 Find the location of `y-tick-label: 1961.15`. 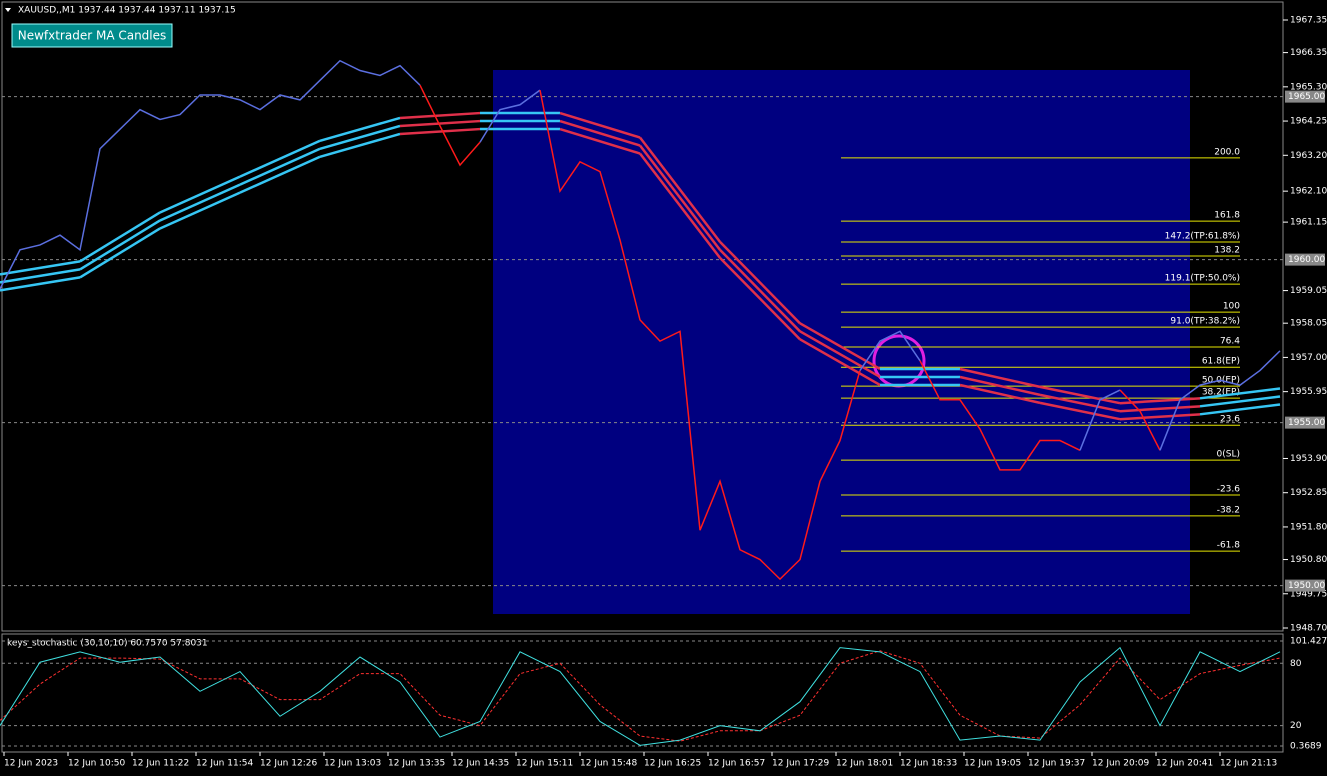

y-tick-label: 1961.15 is located at coordinates (1308, 223).